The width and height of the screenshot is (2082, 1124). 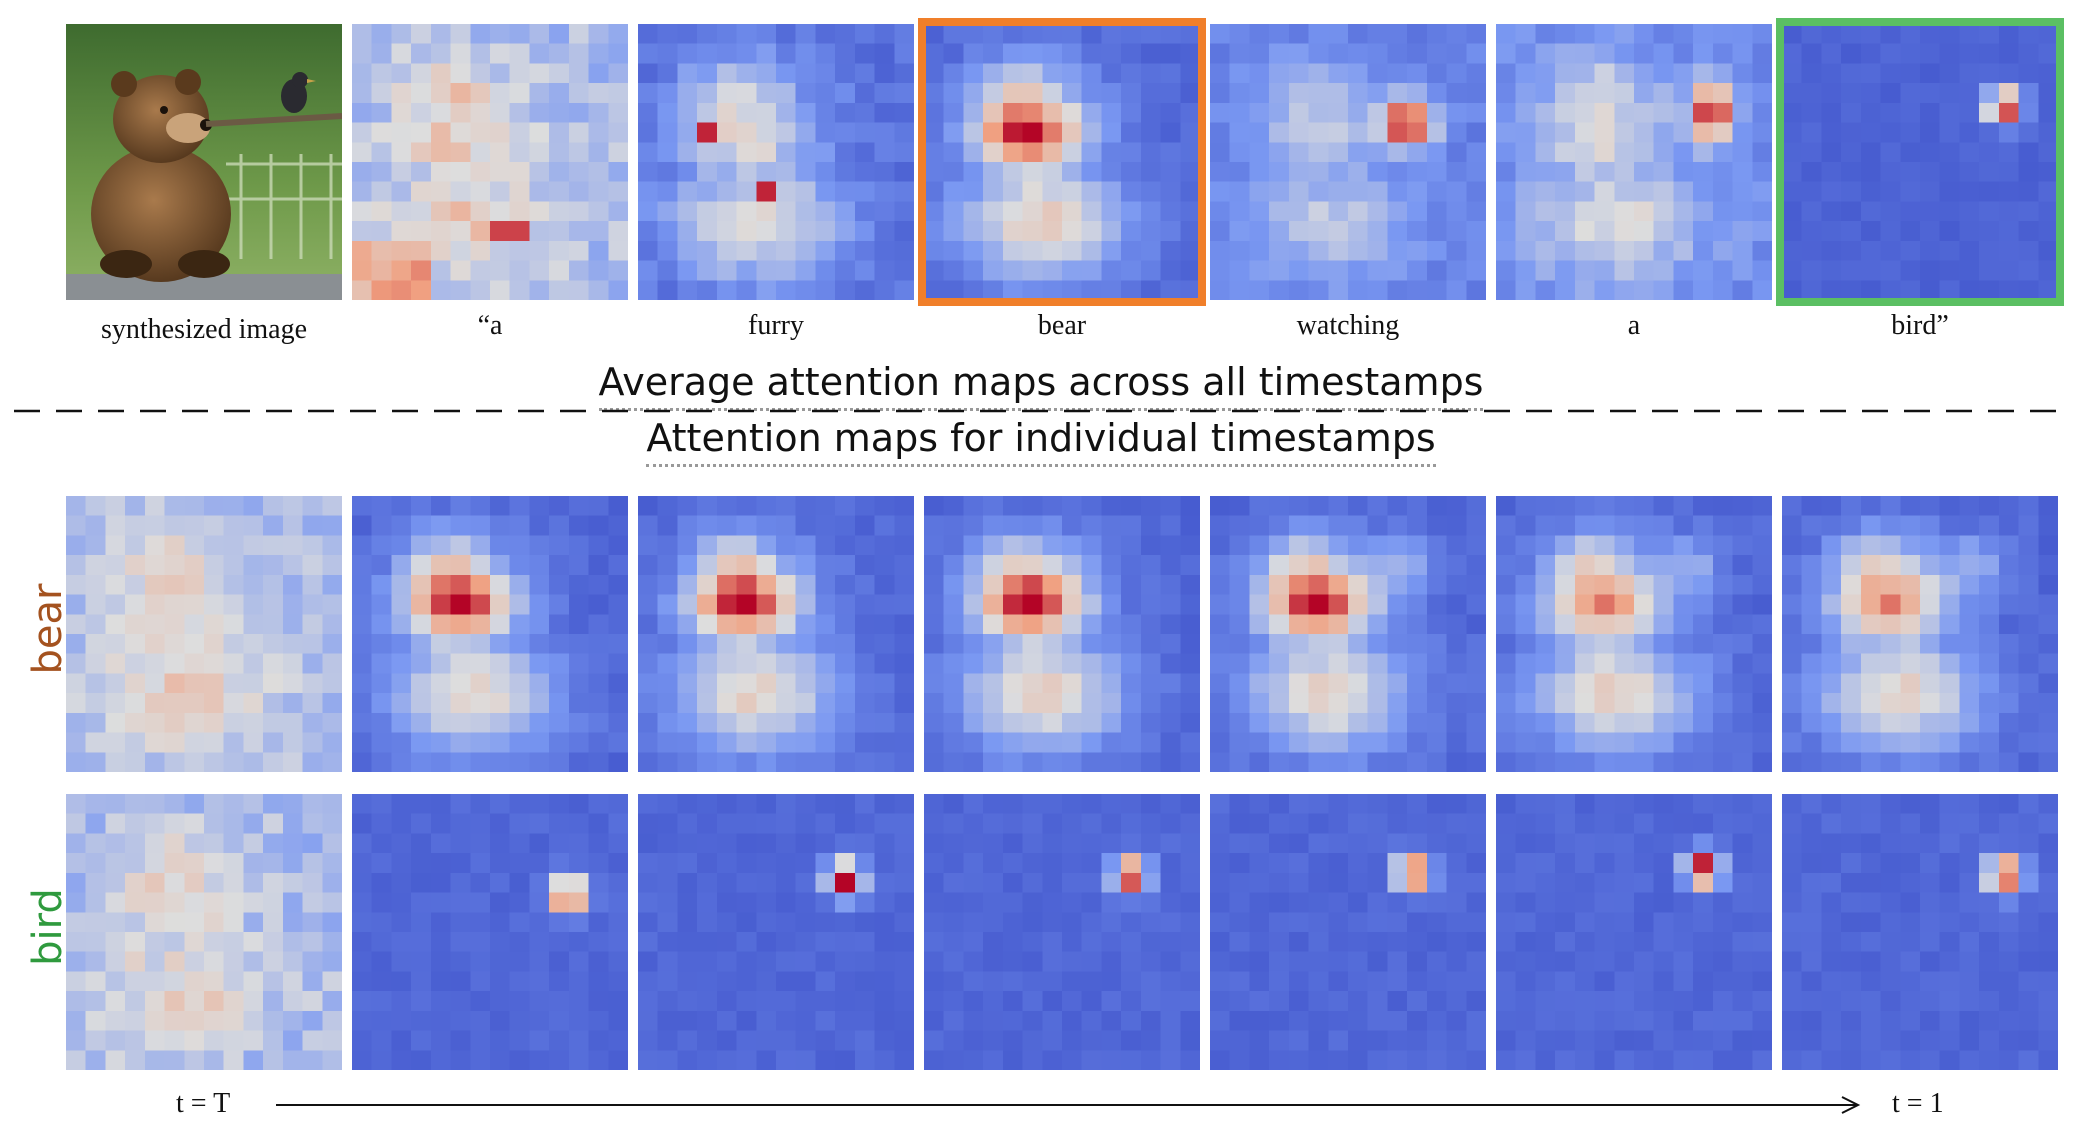 I want to click on attention-map-a, so click(x=1634, y=162).